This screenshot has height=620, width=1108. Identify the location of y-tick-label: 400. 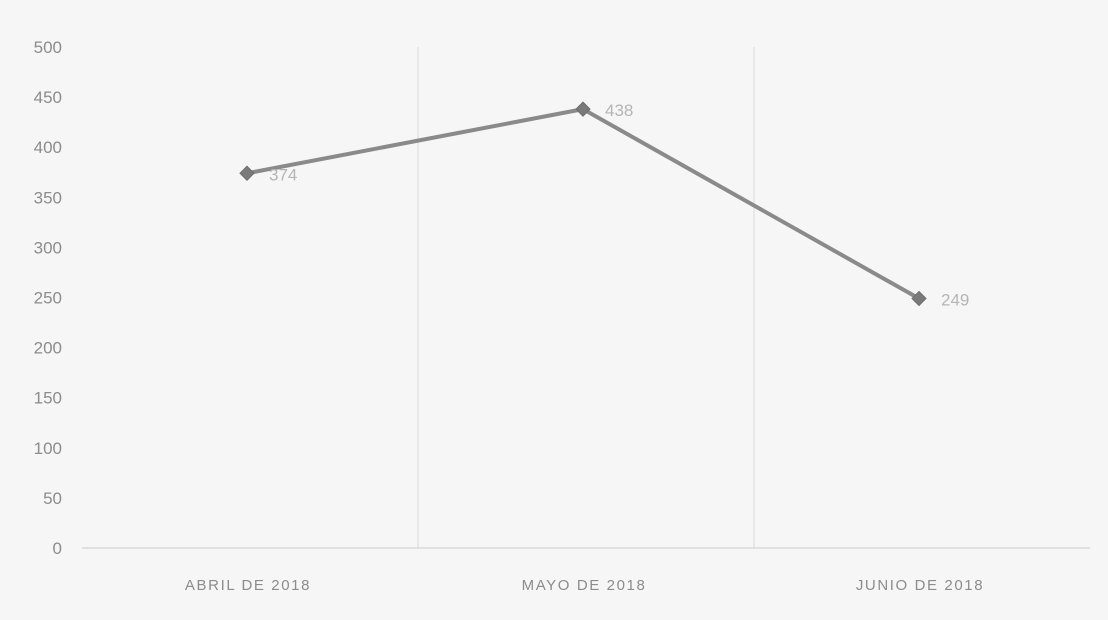
(48, 147).